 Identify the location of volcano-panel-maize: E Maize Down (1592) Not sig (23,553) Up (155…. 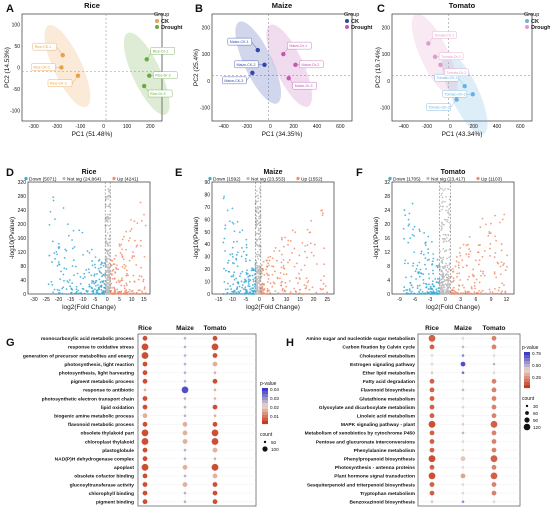
(255, 239).